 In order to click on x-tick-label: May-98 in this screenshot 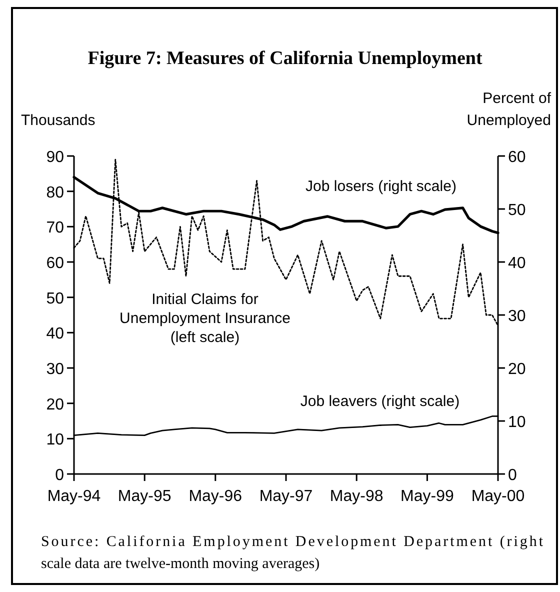, I will do `click(357, 496)`.